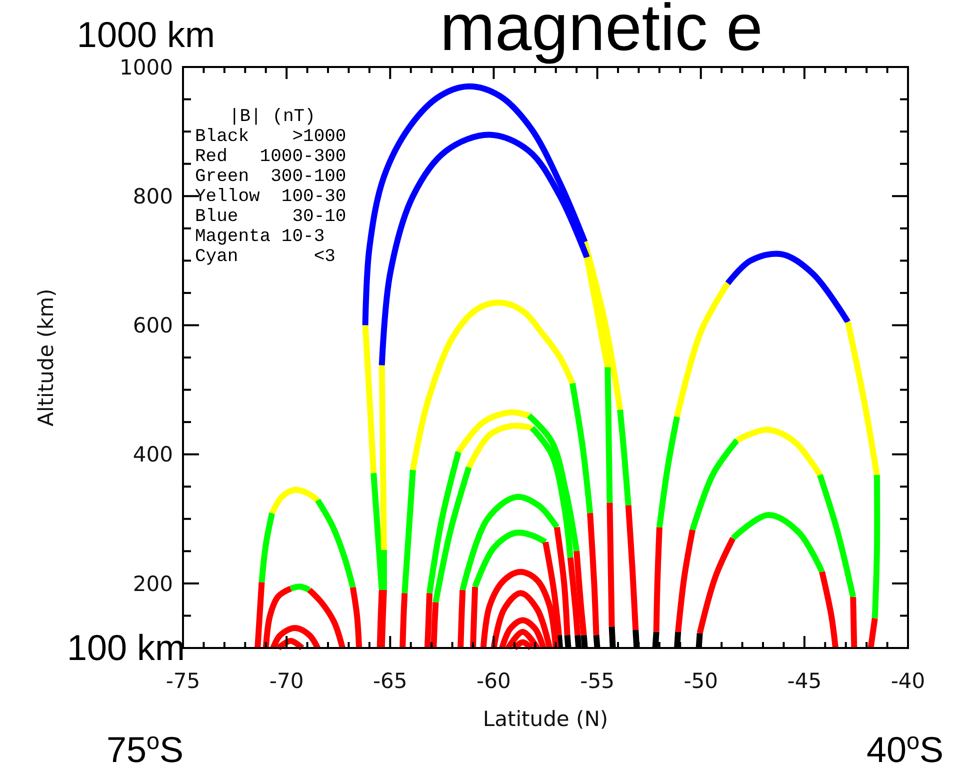 Image resolution: width=960 pixels, height=774 pixels. I want to click on annotation: Cyan <3, so click(265, 257).